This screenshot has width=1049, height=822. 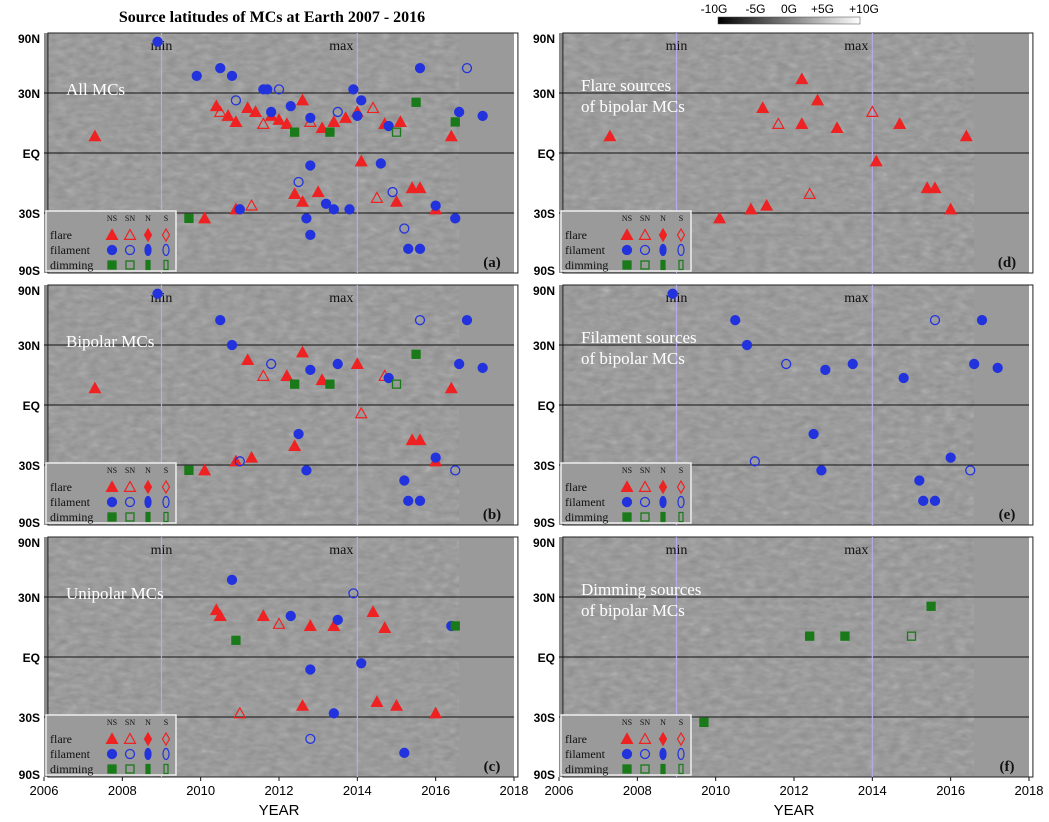 I want to click on panel-letter: (f), so click(x=1007, y=767).